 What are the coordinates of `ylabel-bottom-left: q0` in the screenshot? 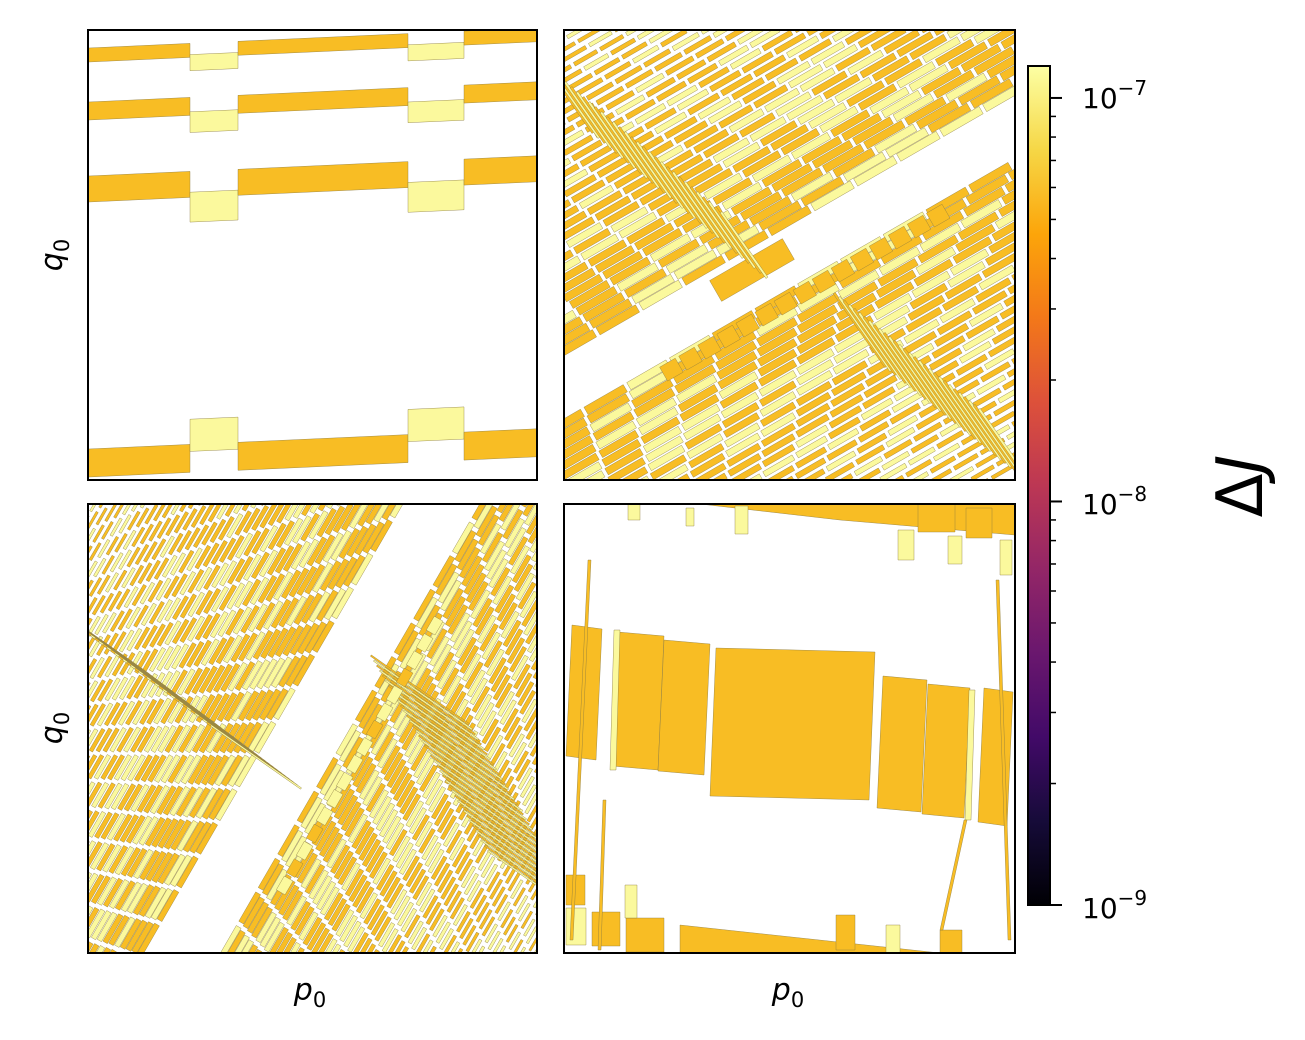 It's located at (54, 728).